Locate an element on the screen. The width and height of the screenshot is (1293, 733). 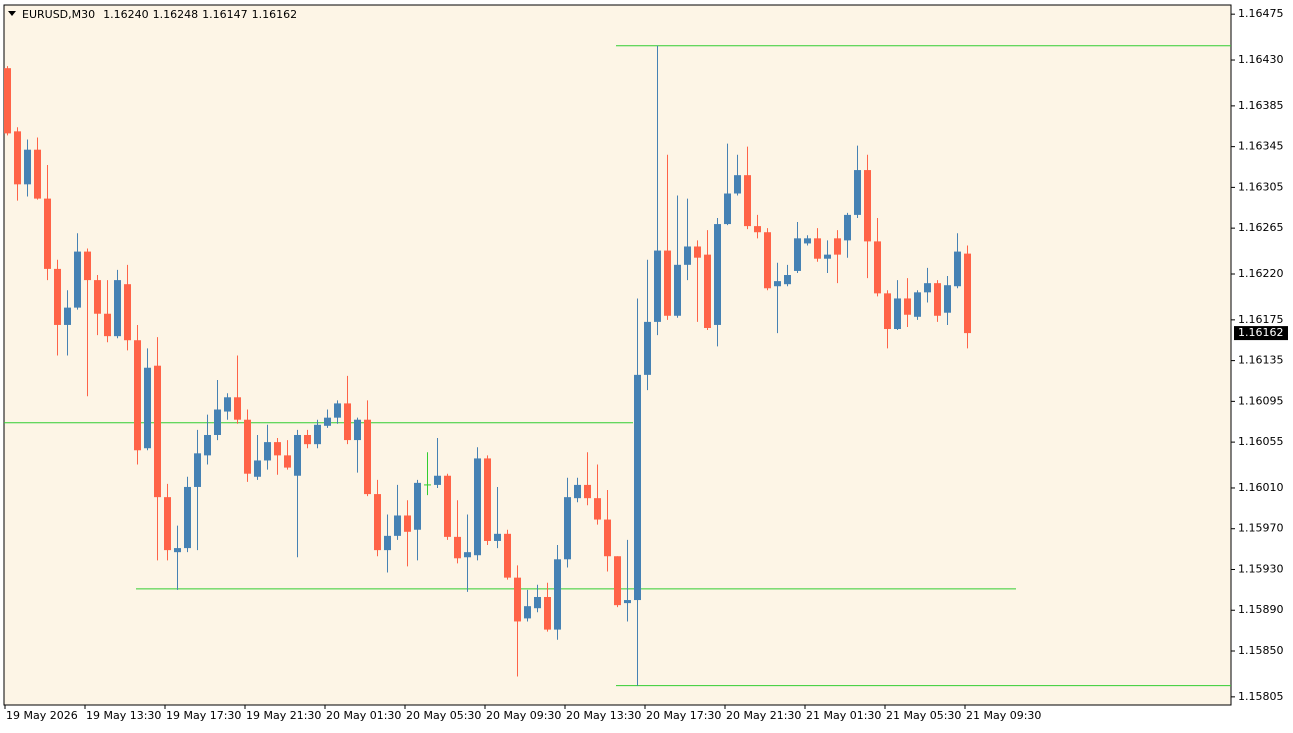
y-tick-label: 1.15850 is located at coordinates (1261, 650).